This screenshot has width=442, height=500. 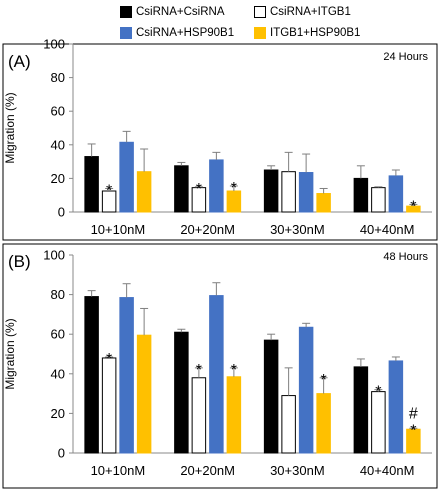 I want to click on legend-label: CsiRNA+CsiRNA, so click(x=180, y=12).